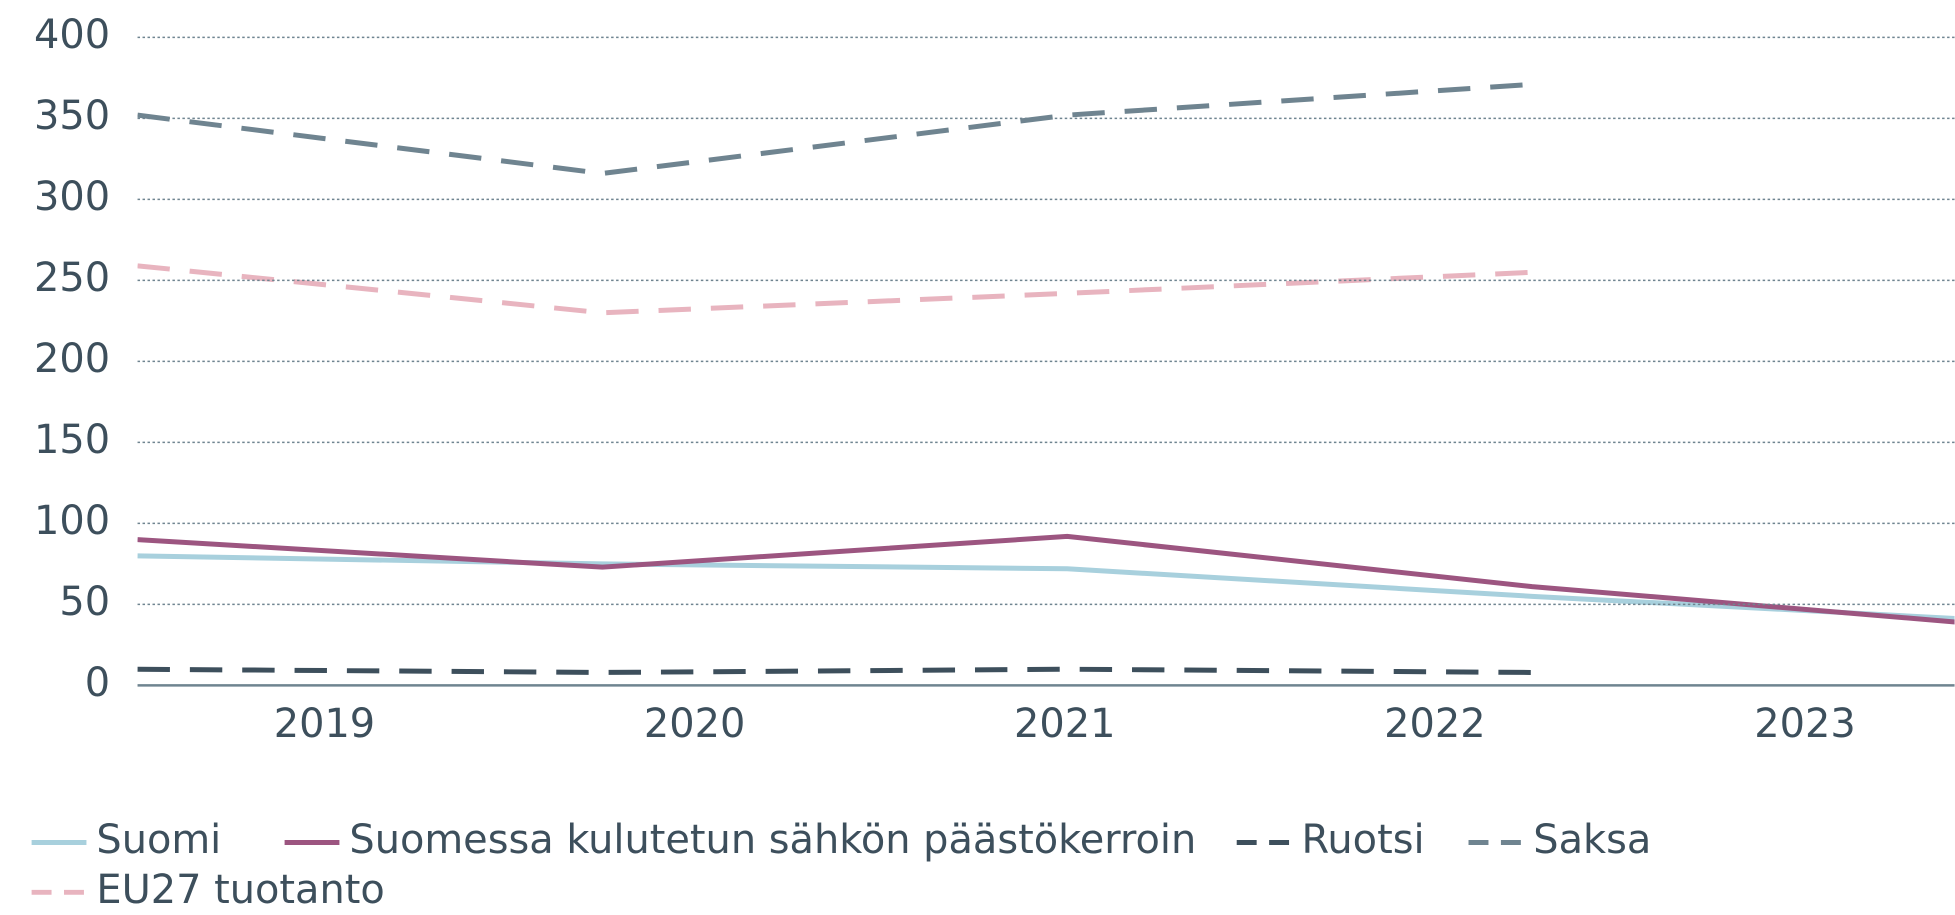 The height and width of the screenshot is (915, 1955). I want to click on y-tick-label: 300, so click(72, 197).